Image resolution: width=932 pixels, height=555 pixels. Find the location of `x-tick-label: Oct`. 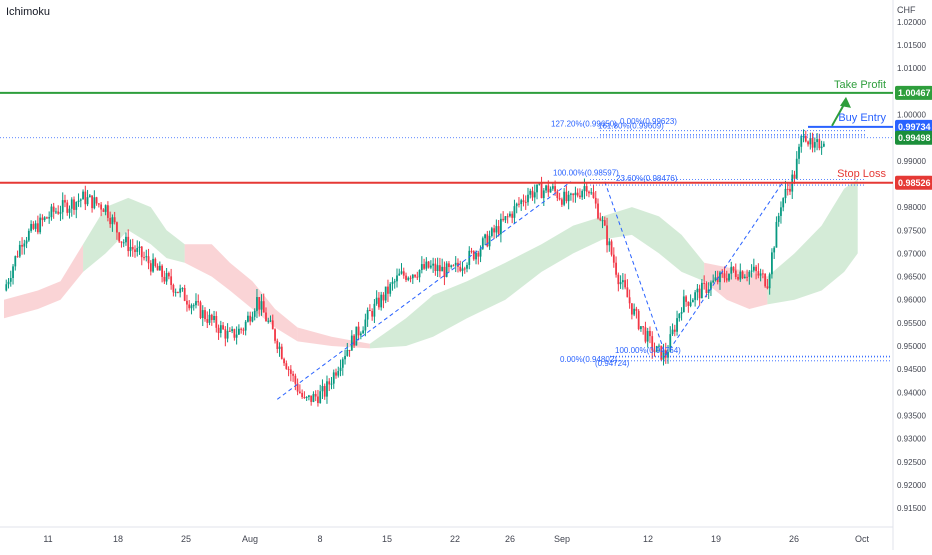

x-tick-label: Oct is located at coordinates (862, 539).